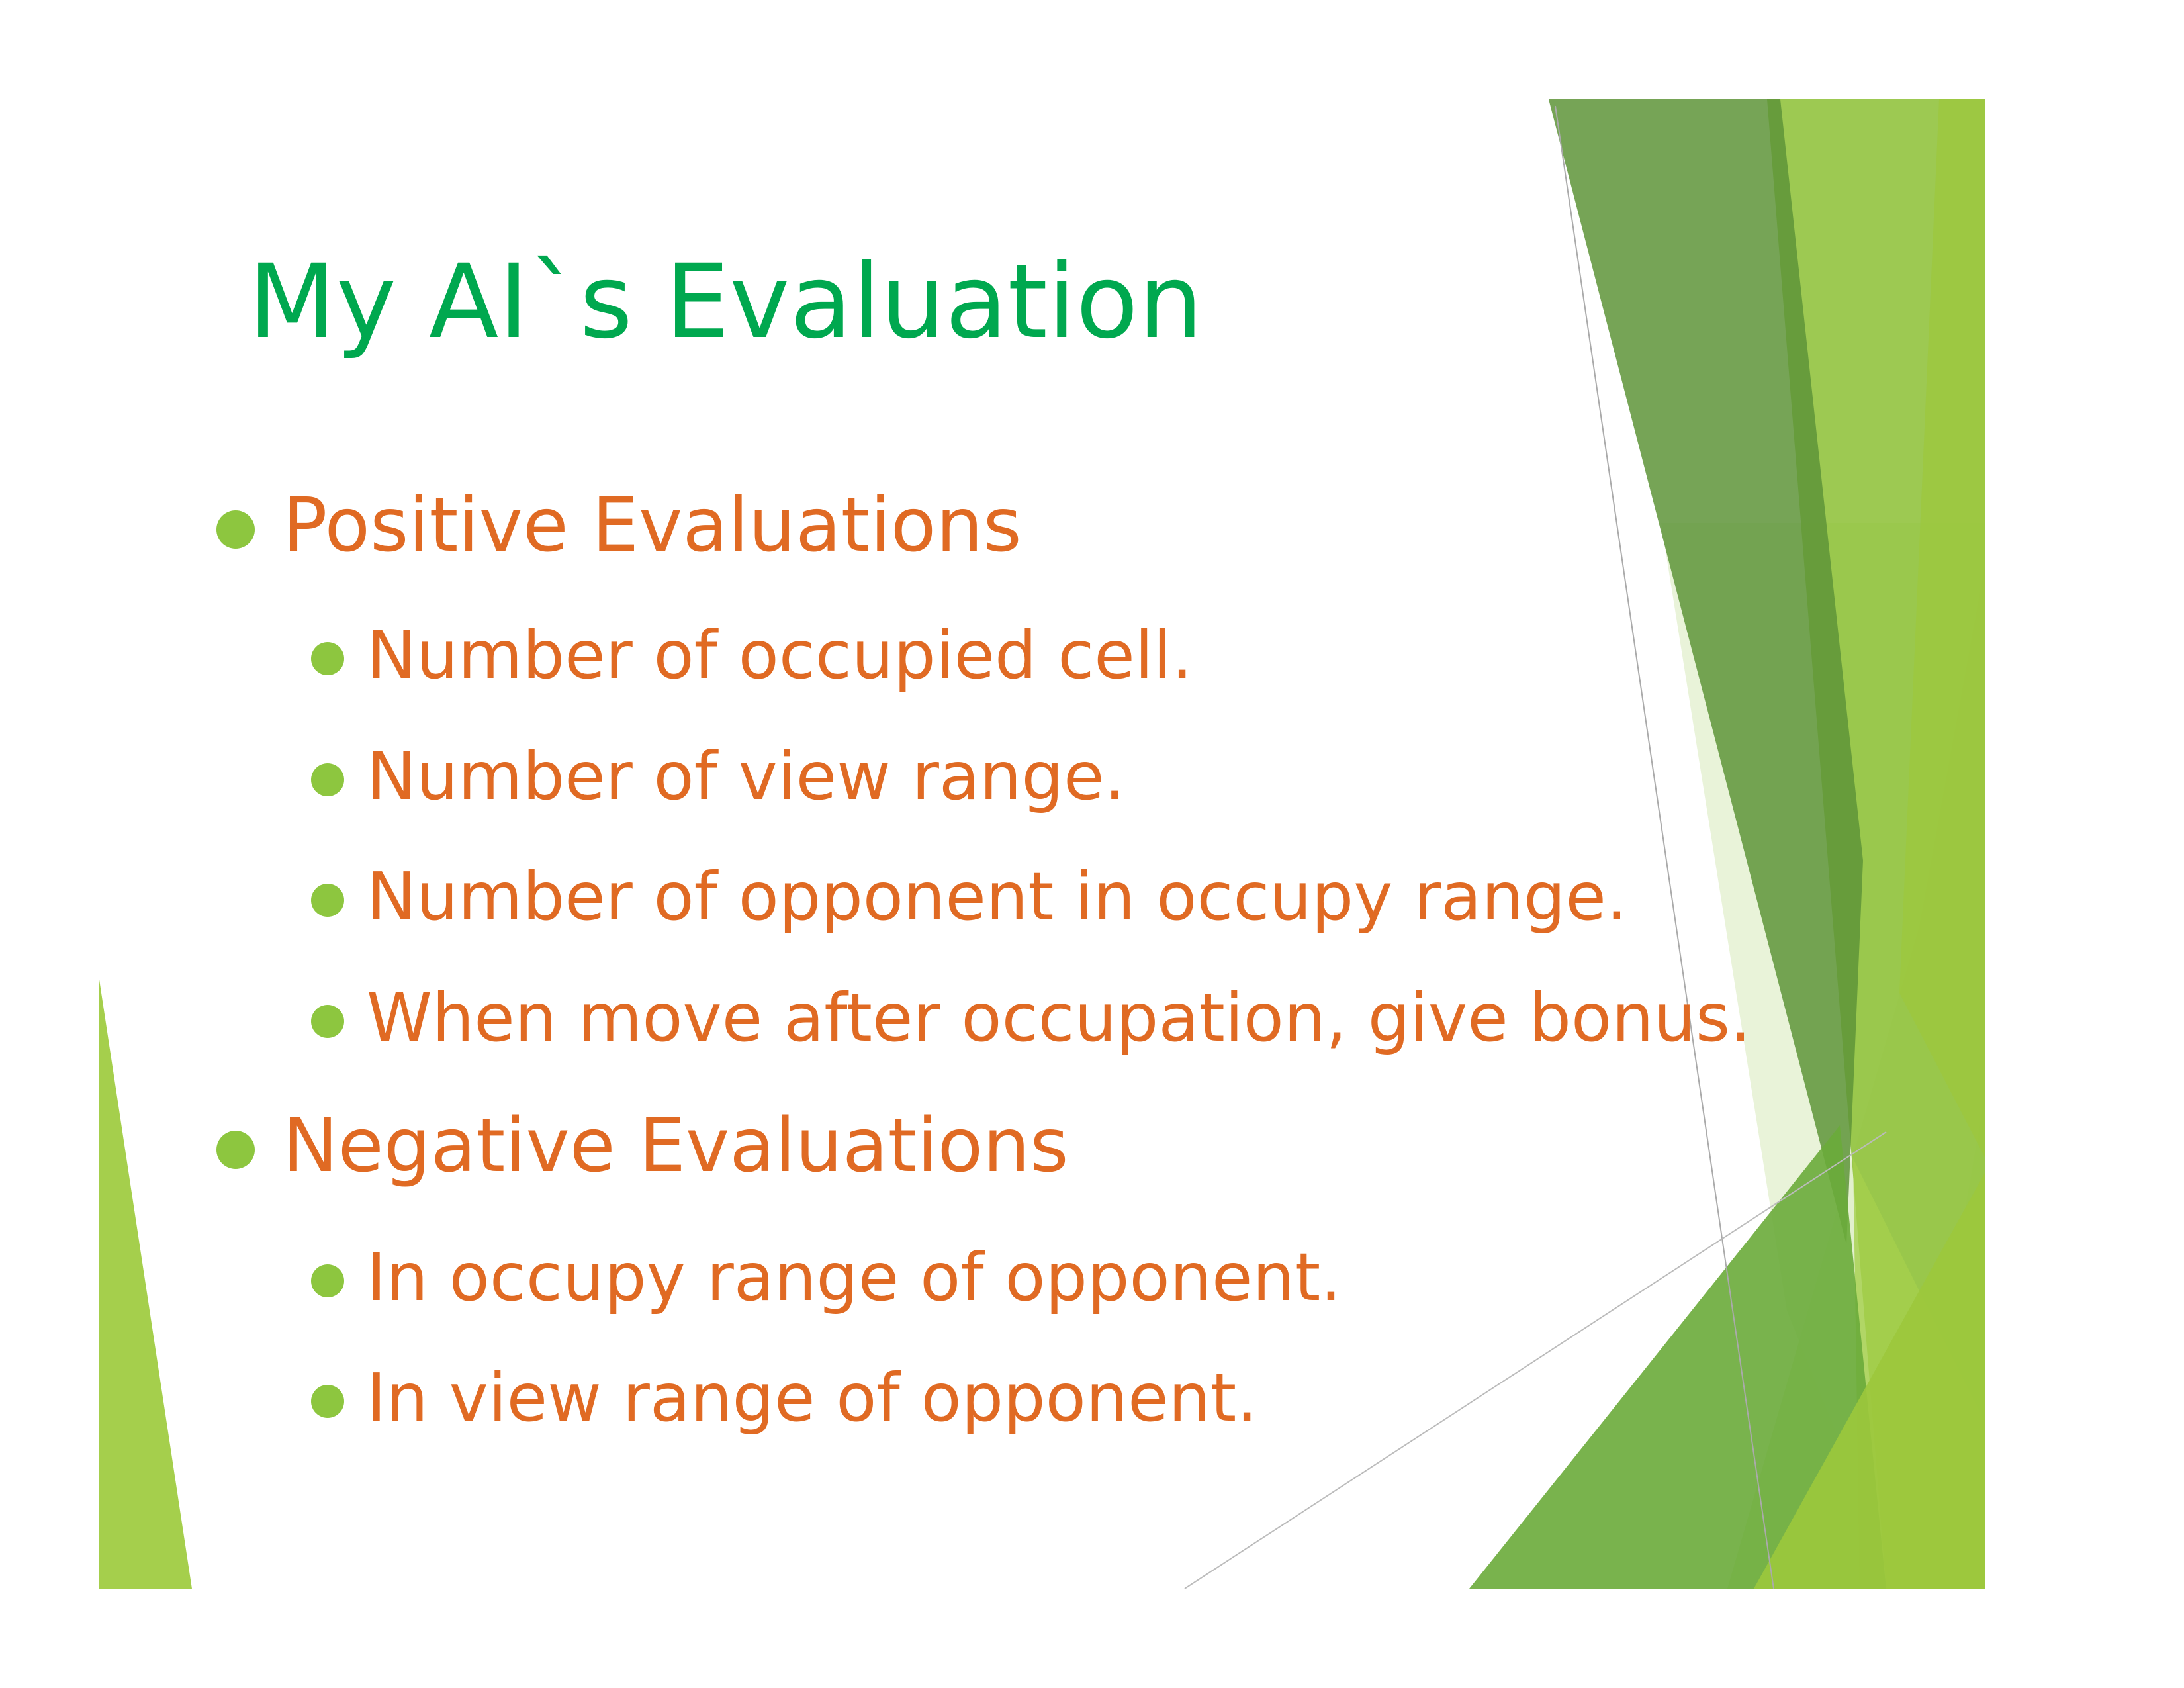 The height and width of the screenshot is (1688, 2184). I want to click on list-item-text: Positive Evaluations, so click(653, 526).